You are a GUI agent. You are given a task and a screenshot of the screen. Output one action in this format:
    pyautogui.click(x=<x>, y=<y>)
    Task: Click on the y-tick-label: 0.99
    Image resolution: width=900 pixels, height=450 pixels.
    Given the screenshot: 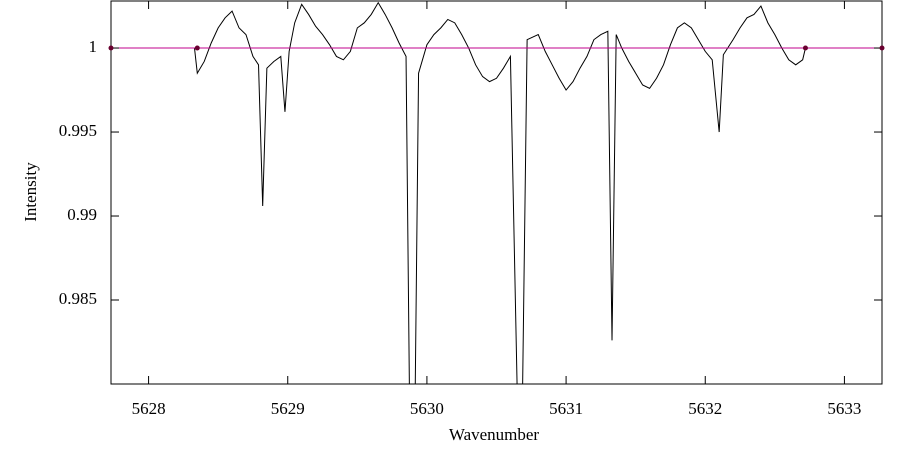 What is the action you would take?
    pyautogui.click(x=82, y=214)
    